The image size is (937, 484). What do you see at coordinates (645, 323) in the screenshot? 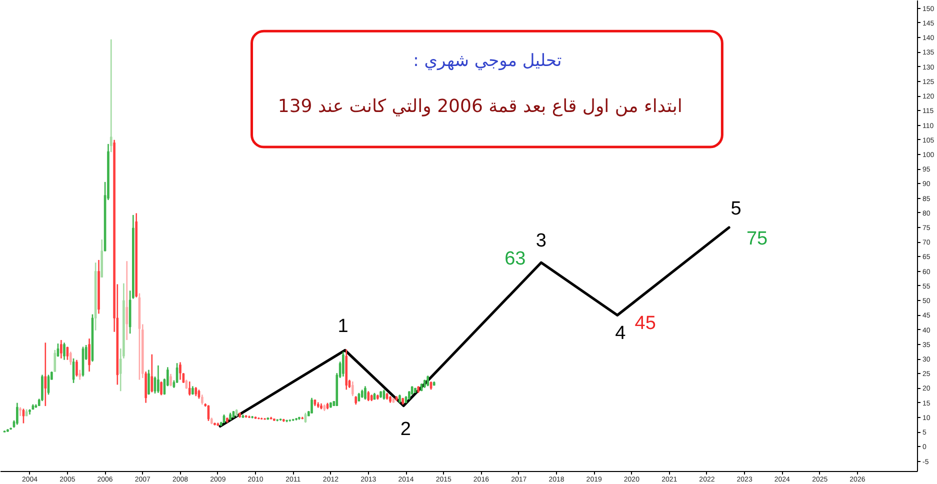
I see `annotation: 45` at bounding box center [645, 323].